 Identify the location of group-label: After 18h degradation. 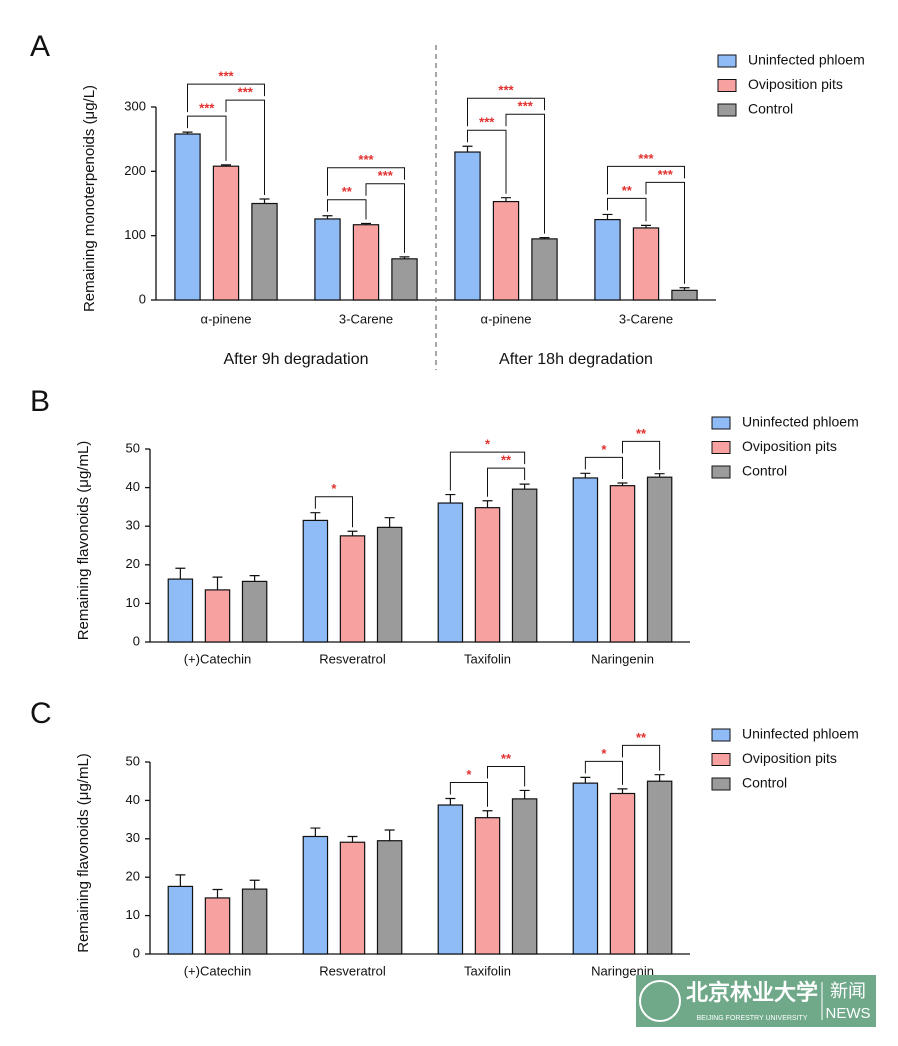
(576, 359).